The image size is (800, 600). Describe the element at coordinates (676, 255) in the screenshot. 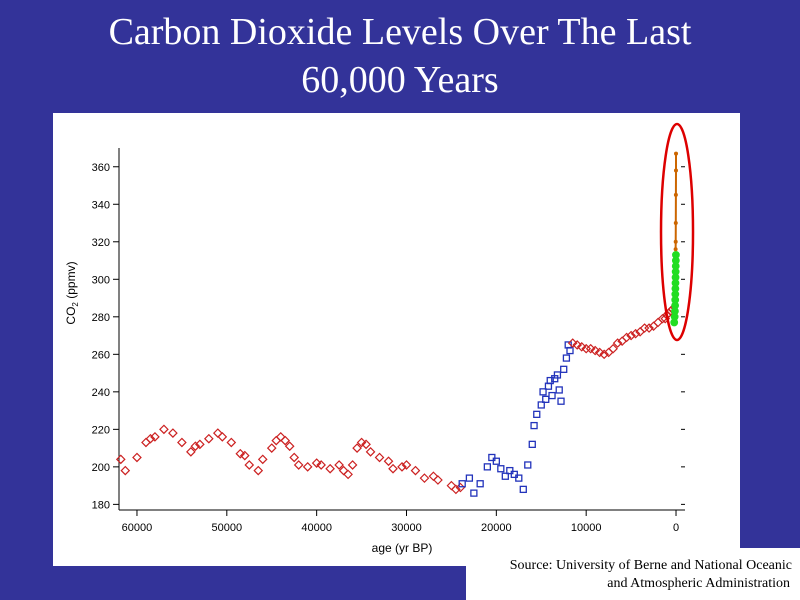

I see `series-3-point` at that location.